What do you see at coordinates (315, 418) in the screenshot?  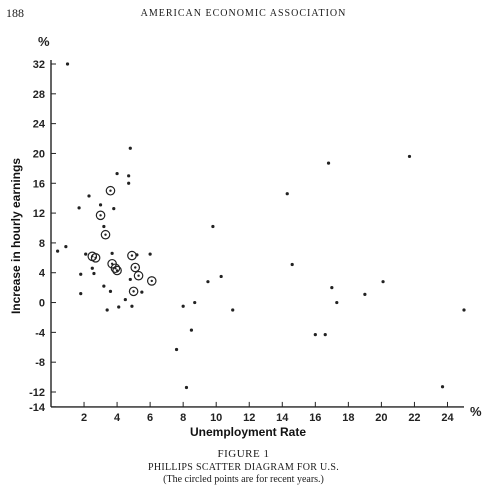 I see `x-tick-label: 16` at bounding box center [315, 418].